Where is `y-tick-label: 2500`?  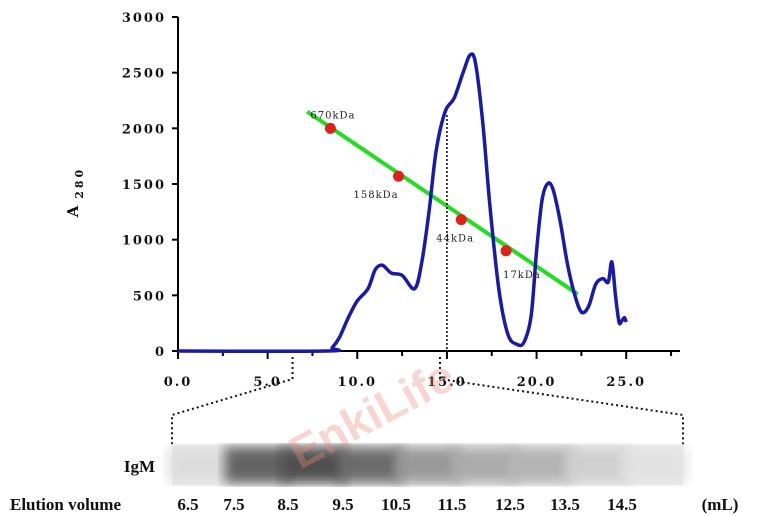 y-tick-label: 2500 is located at coordinates (144, 74).